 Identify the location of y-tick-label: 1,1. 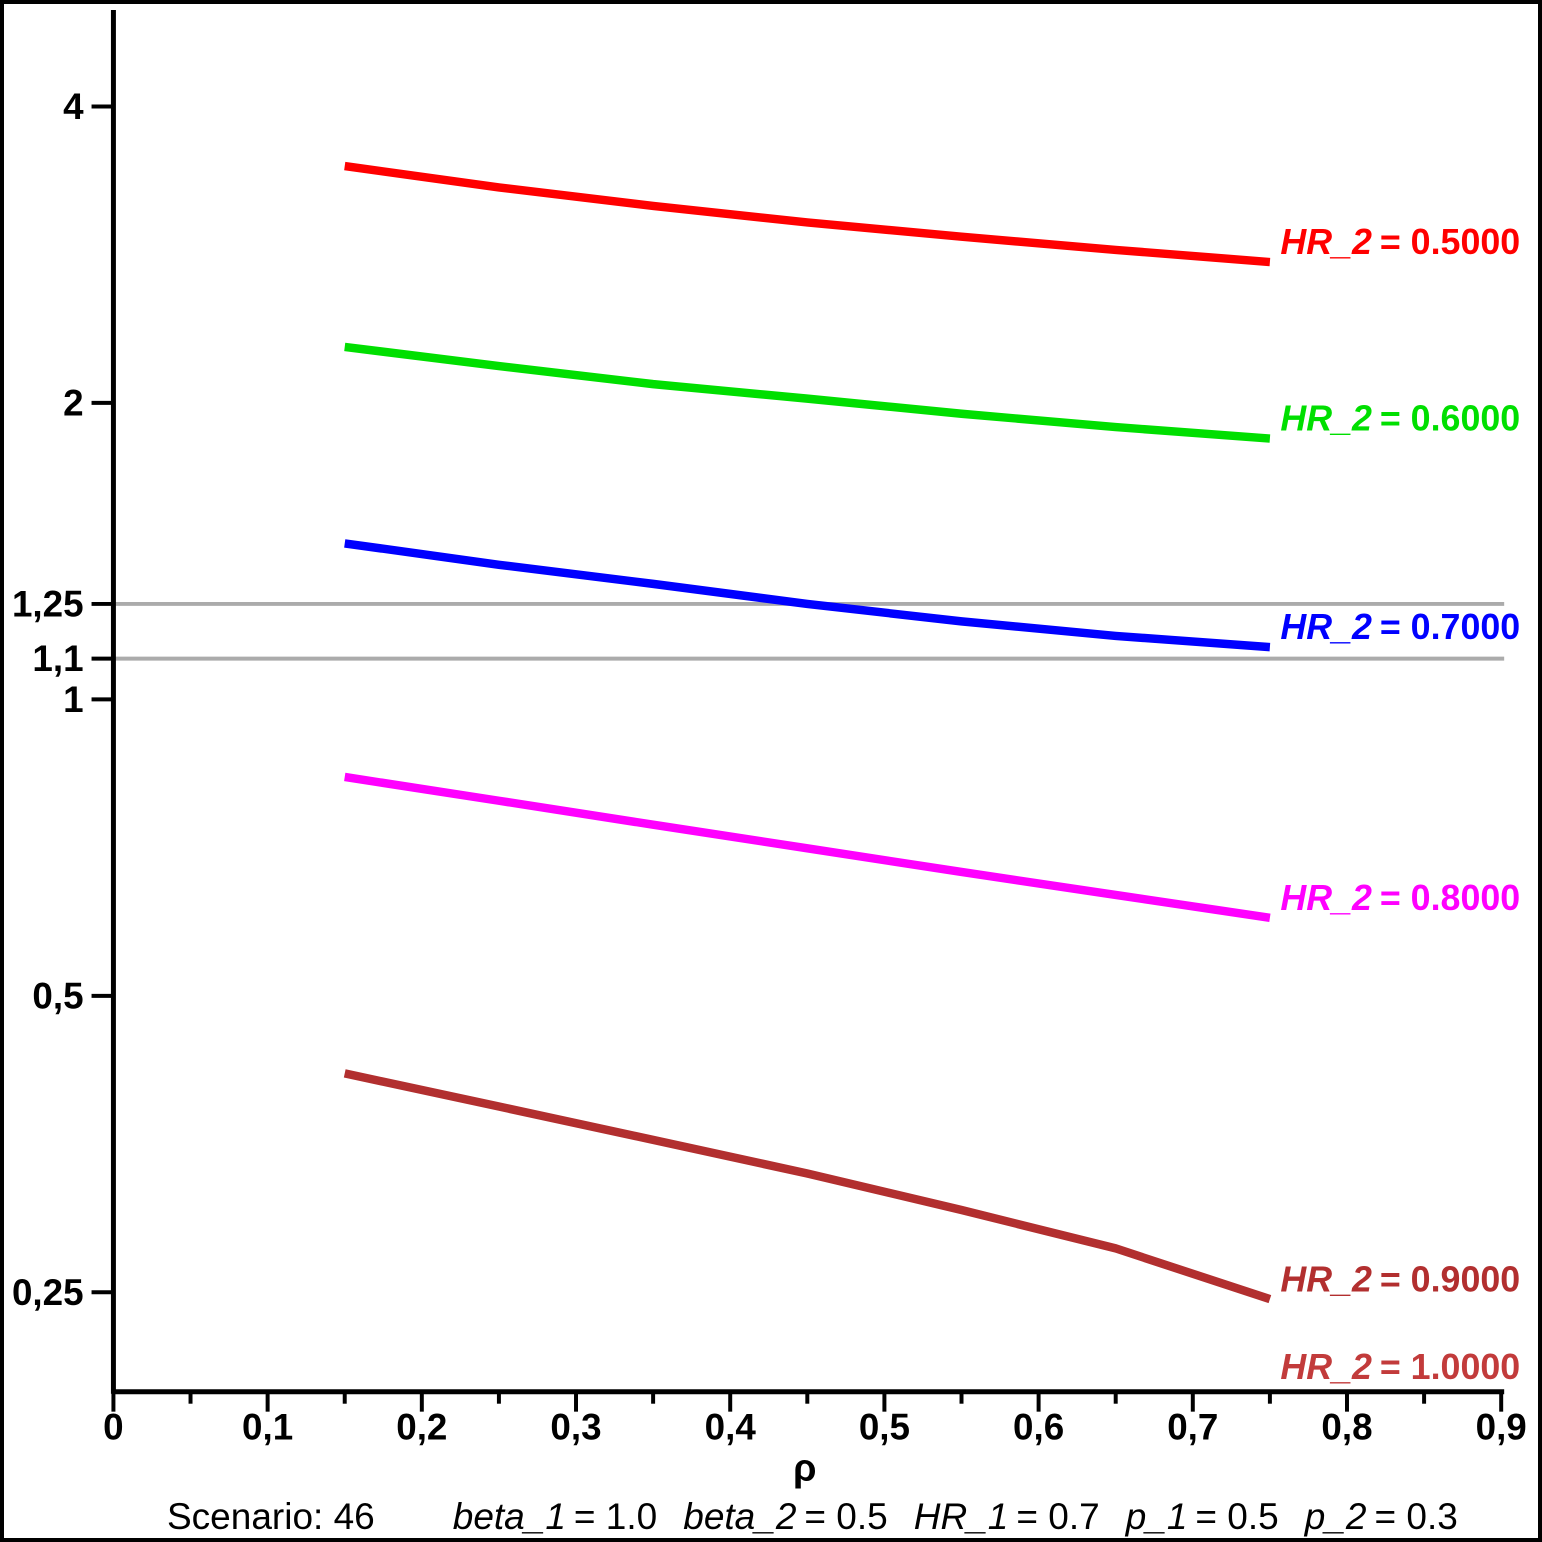
(57, 658).